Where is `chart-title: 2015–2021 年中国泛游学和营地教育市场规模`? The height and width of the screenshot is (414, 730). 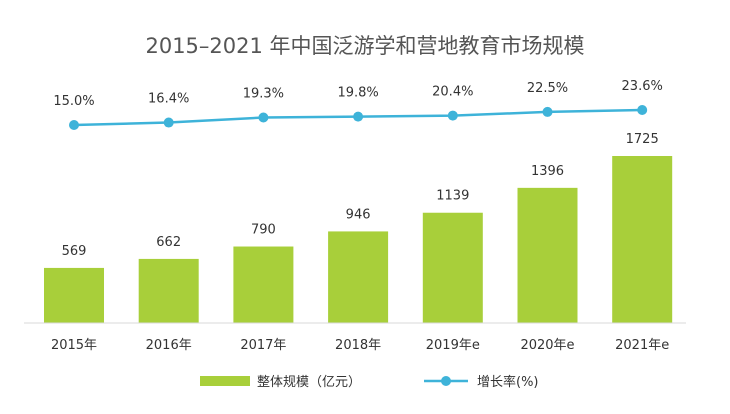
chart-title: 2015–2021 年中国泛游学和营地教育市场规模 is located at coordinates (364, 46).